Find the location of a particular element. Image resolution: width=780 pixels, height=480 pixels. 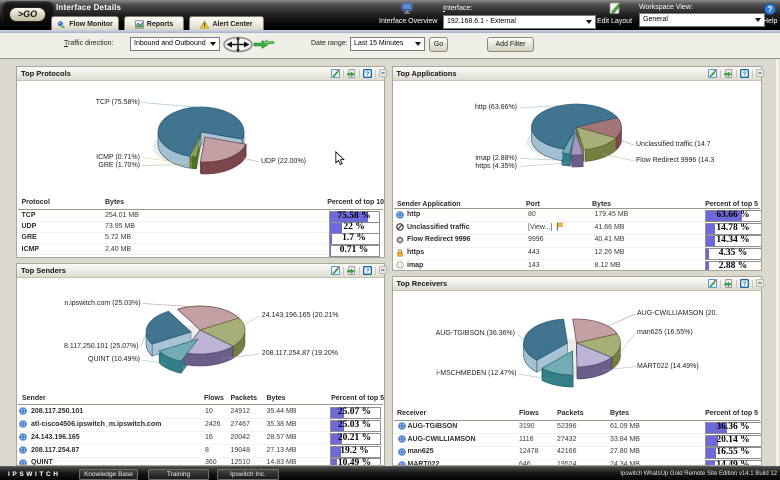

tab-alert-center: Alert Center is located at coordinates (226, 23).